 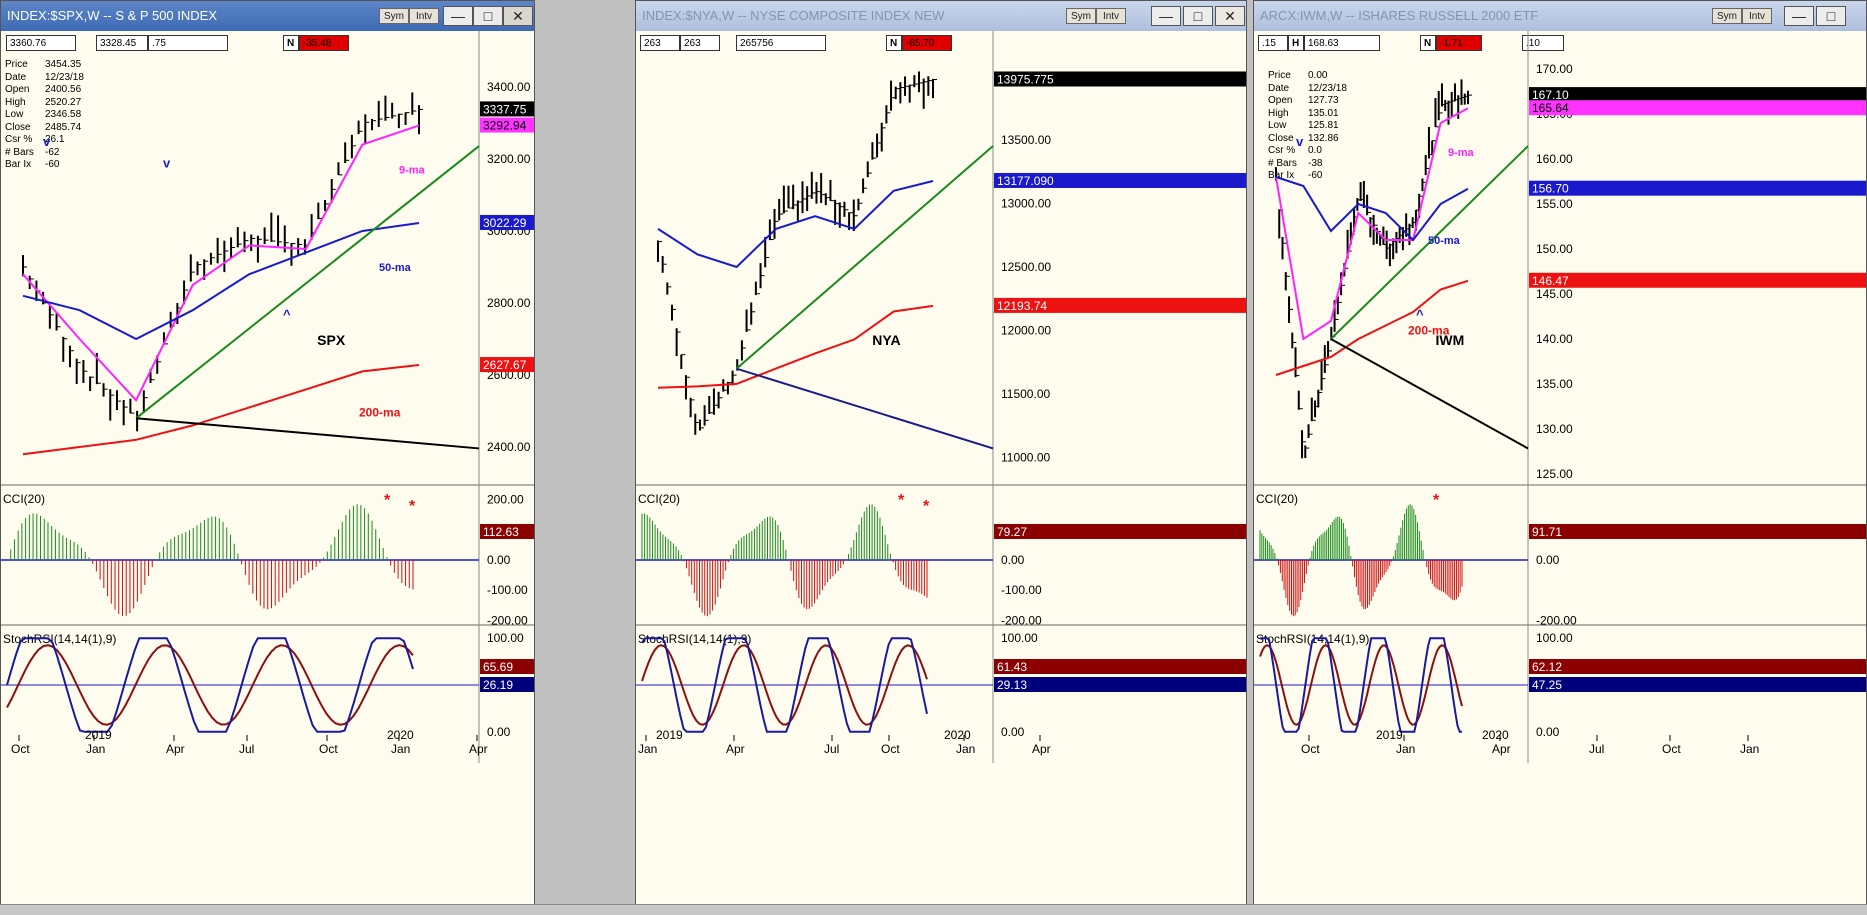 What do you see at coordinates (1554, 384) in the screenshot?
I see `price-tick-label: 135.00` at bounding box center [1554, 384].